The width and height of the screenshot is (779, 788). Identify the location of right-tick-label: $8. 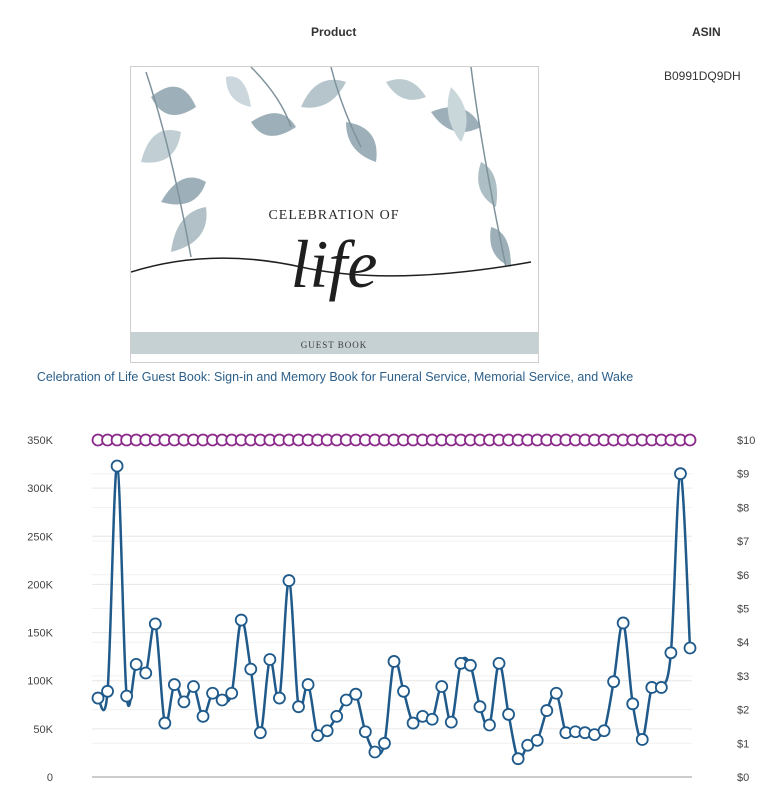
(743, 508).